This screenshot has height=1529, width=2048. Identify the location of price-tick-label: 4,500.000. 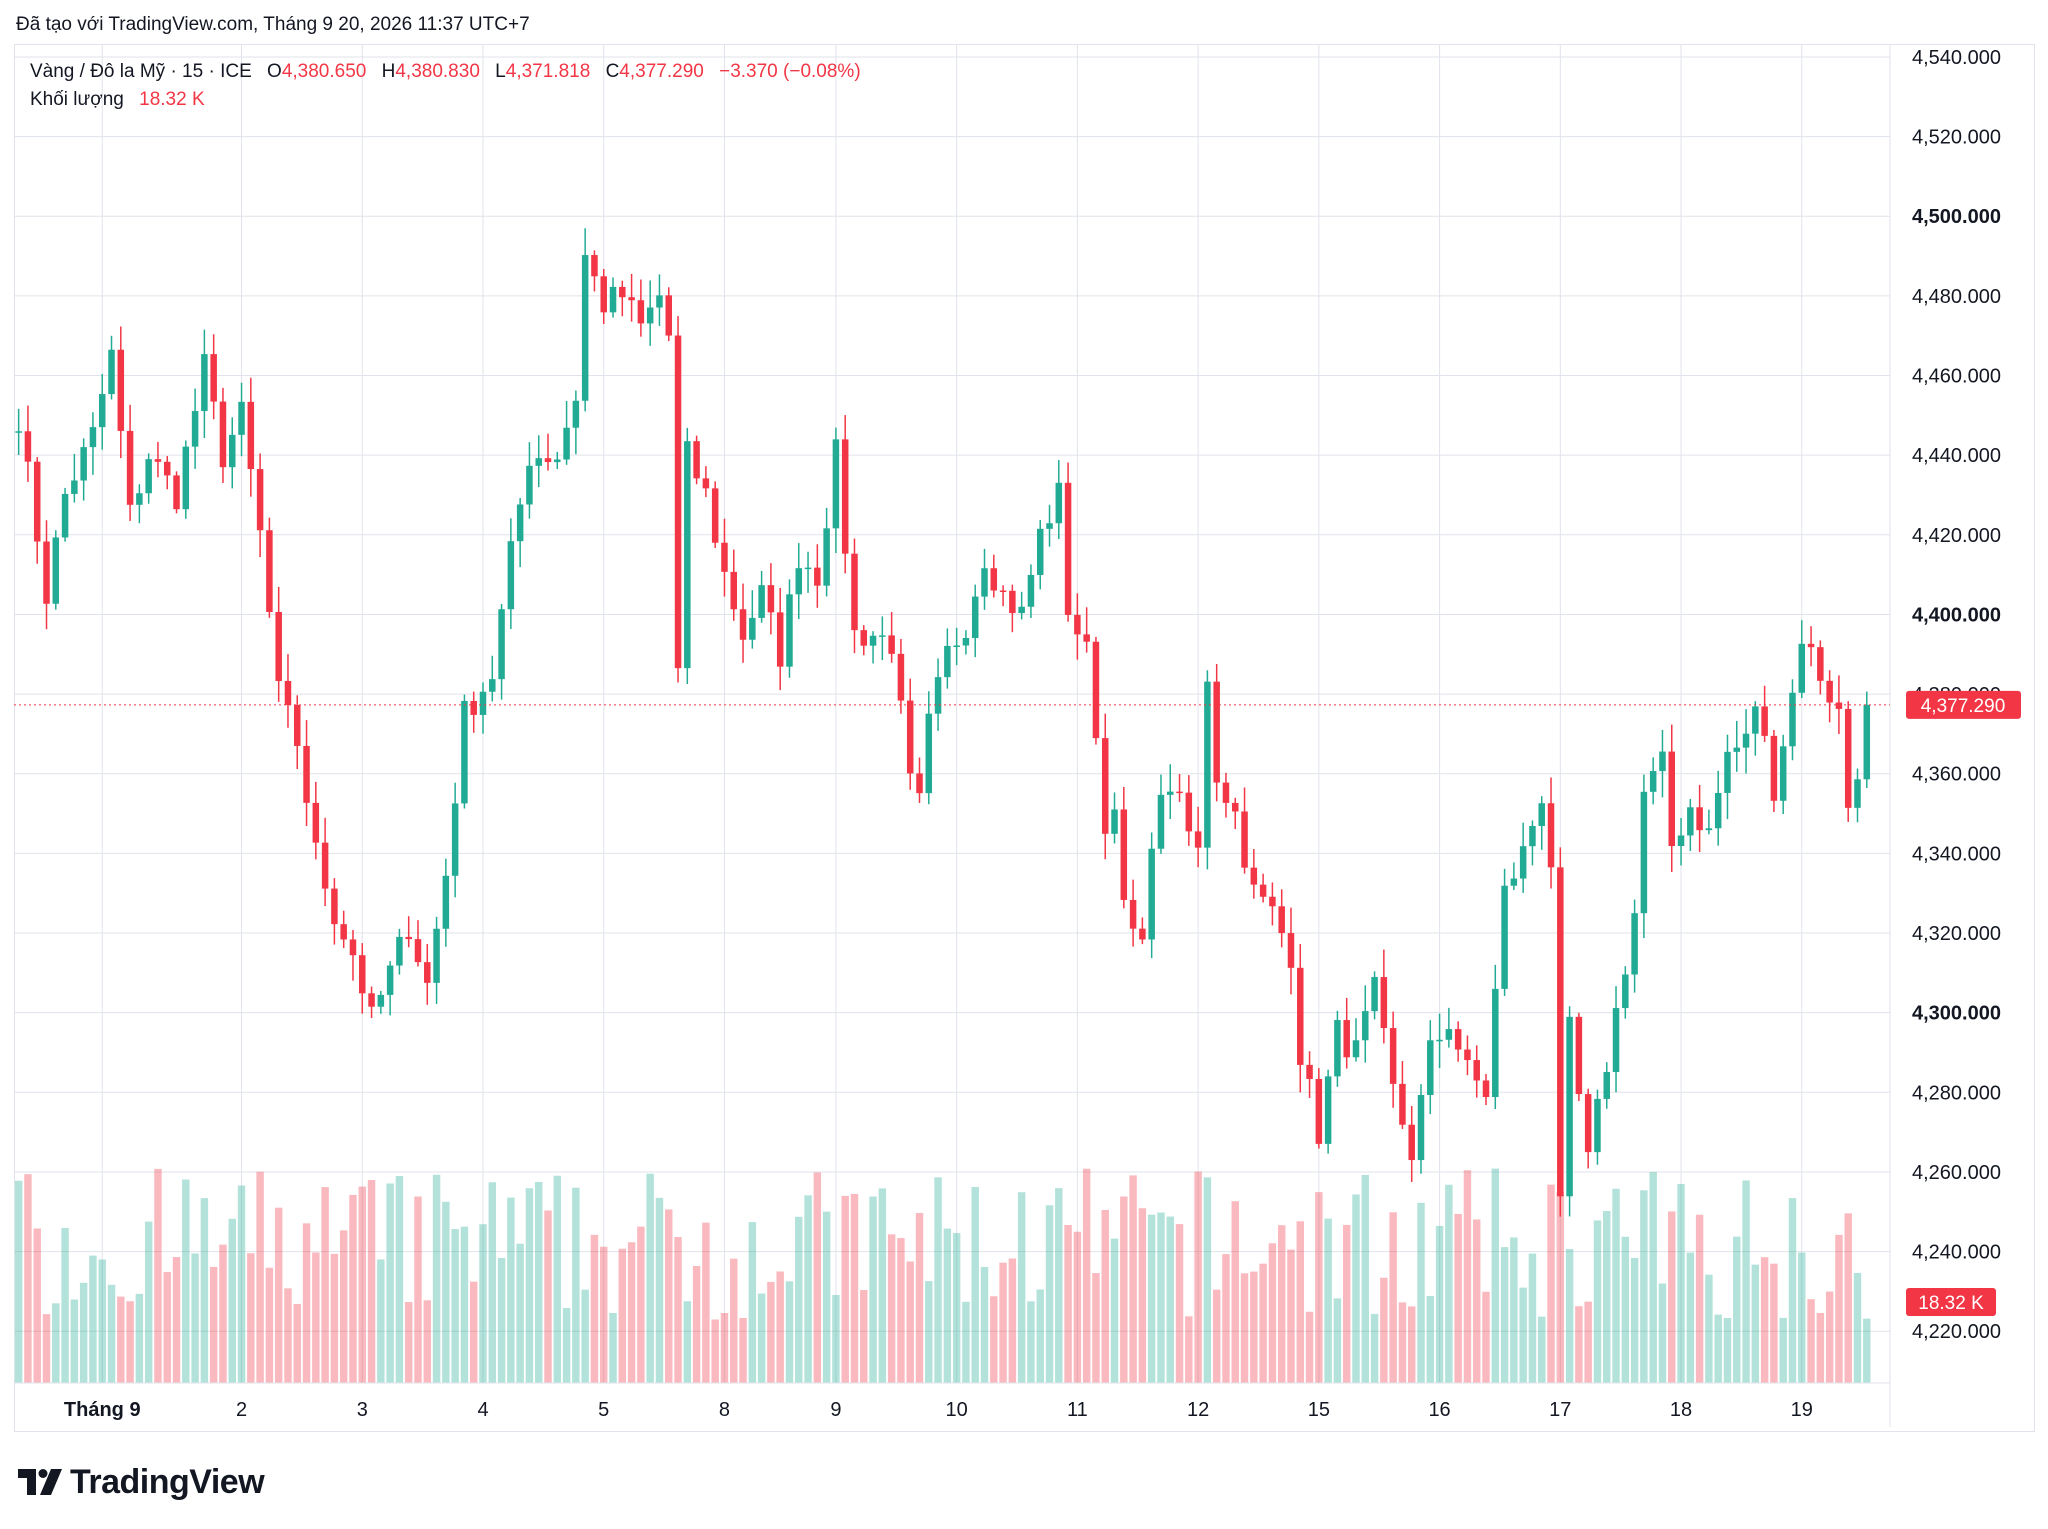
(1956, 217).